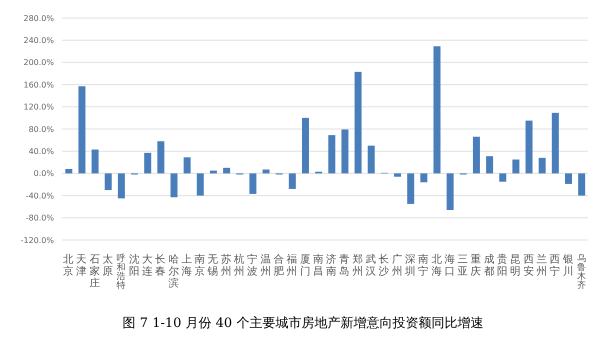 Image resolution: width=602 pixels, height=343 pixels. I want to click on y-tick-label: 80.0%, so click(41, 129).